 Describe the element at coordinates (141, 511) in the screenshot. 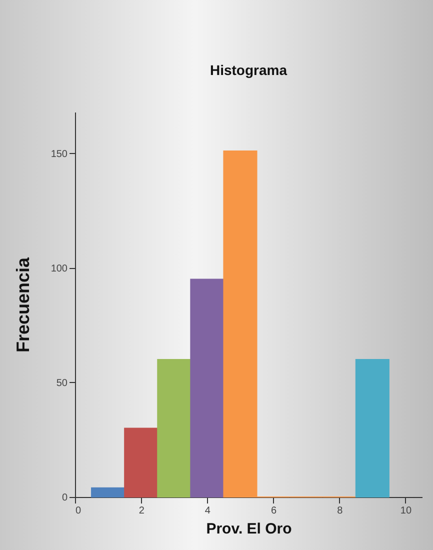

I see `x-tick-label: 2` at that location.